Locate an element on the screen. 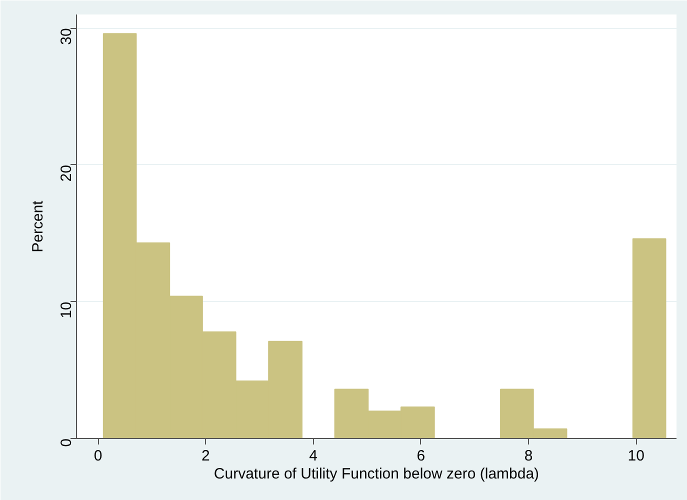 The width and height of the screenshot is (687, 500). x-tick-label: 4 is located at coordinates (313, 456).